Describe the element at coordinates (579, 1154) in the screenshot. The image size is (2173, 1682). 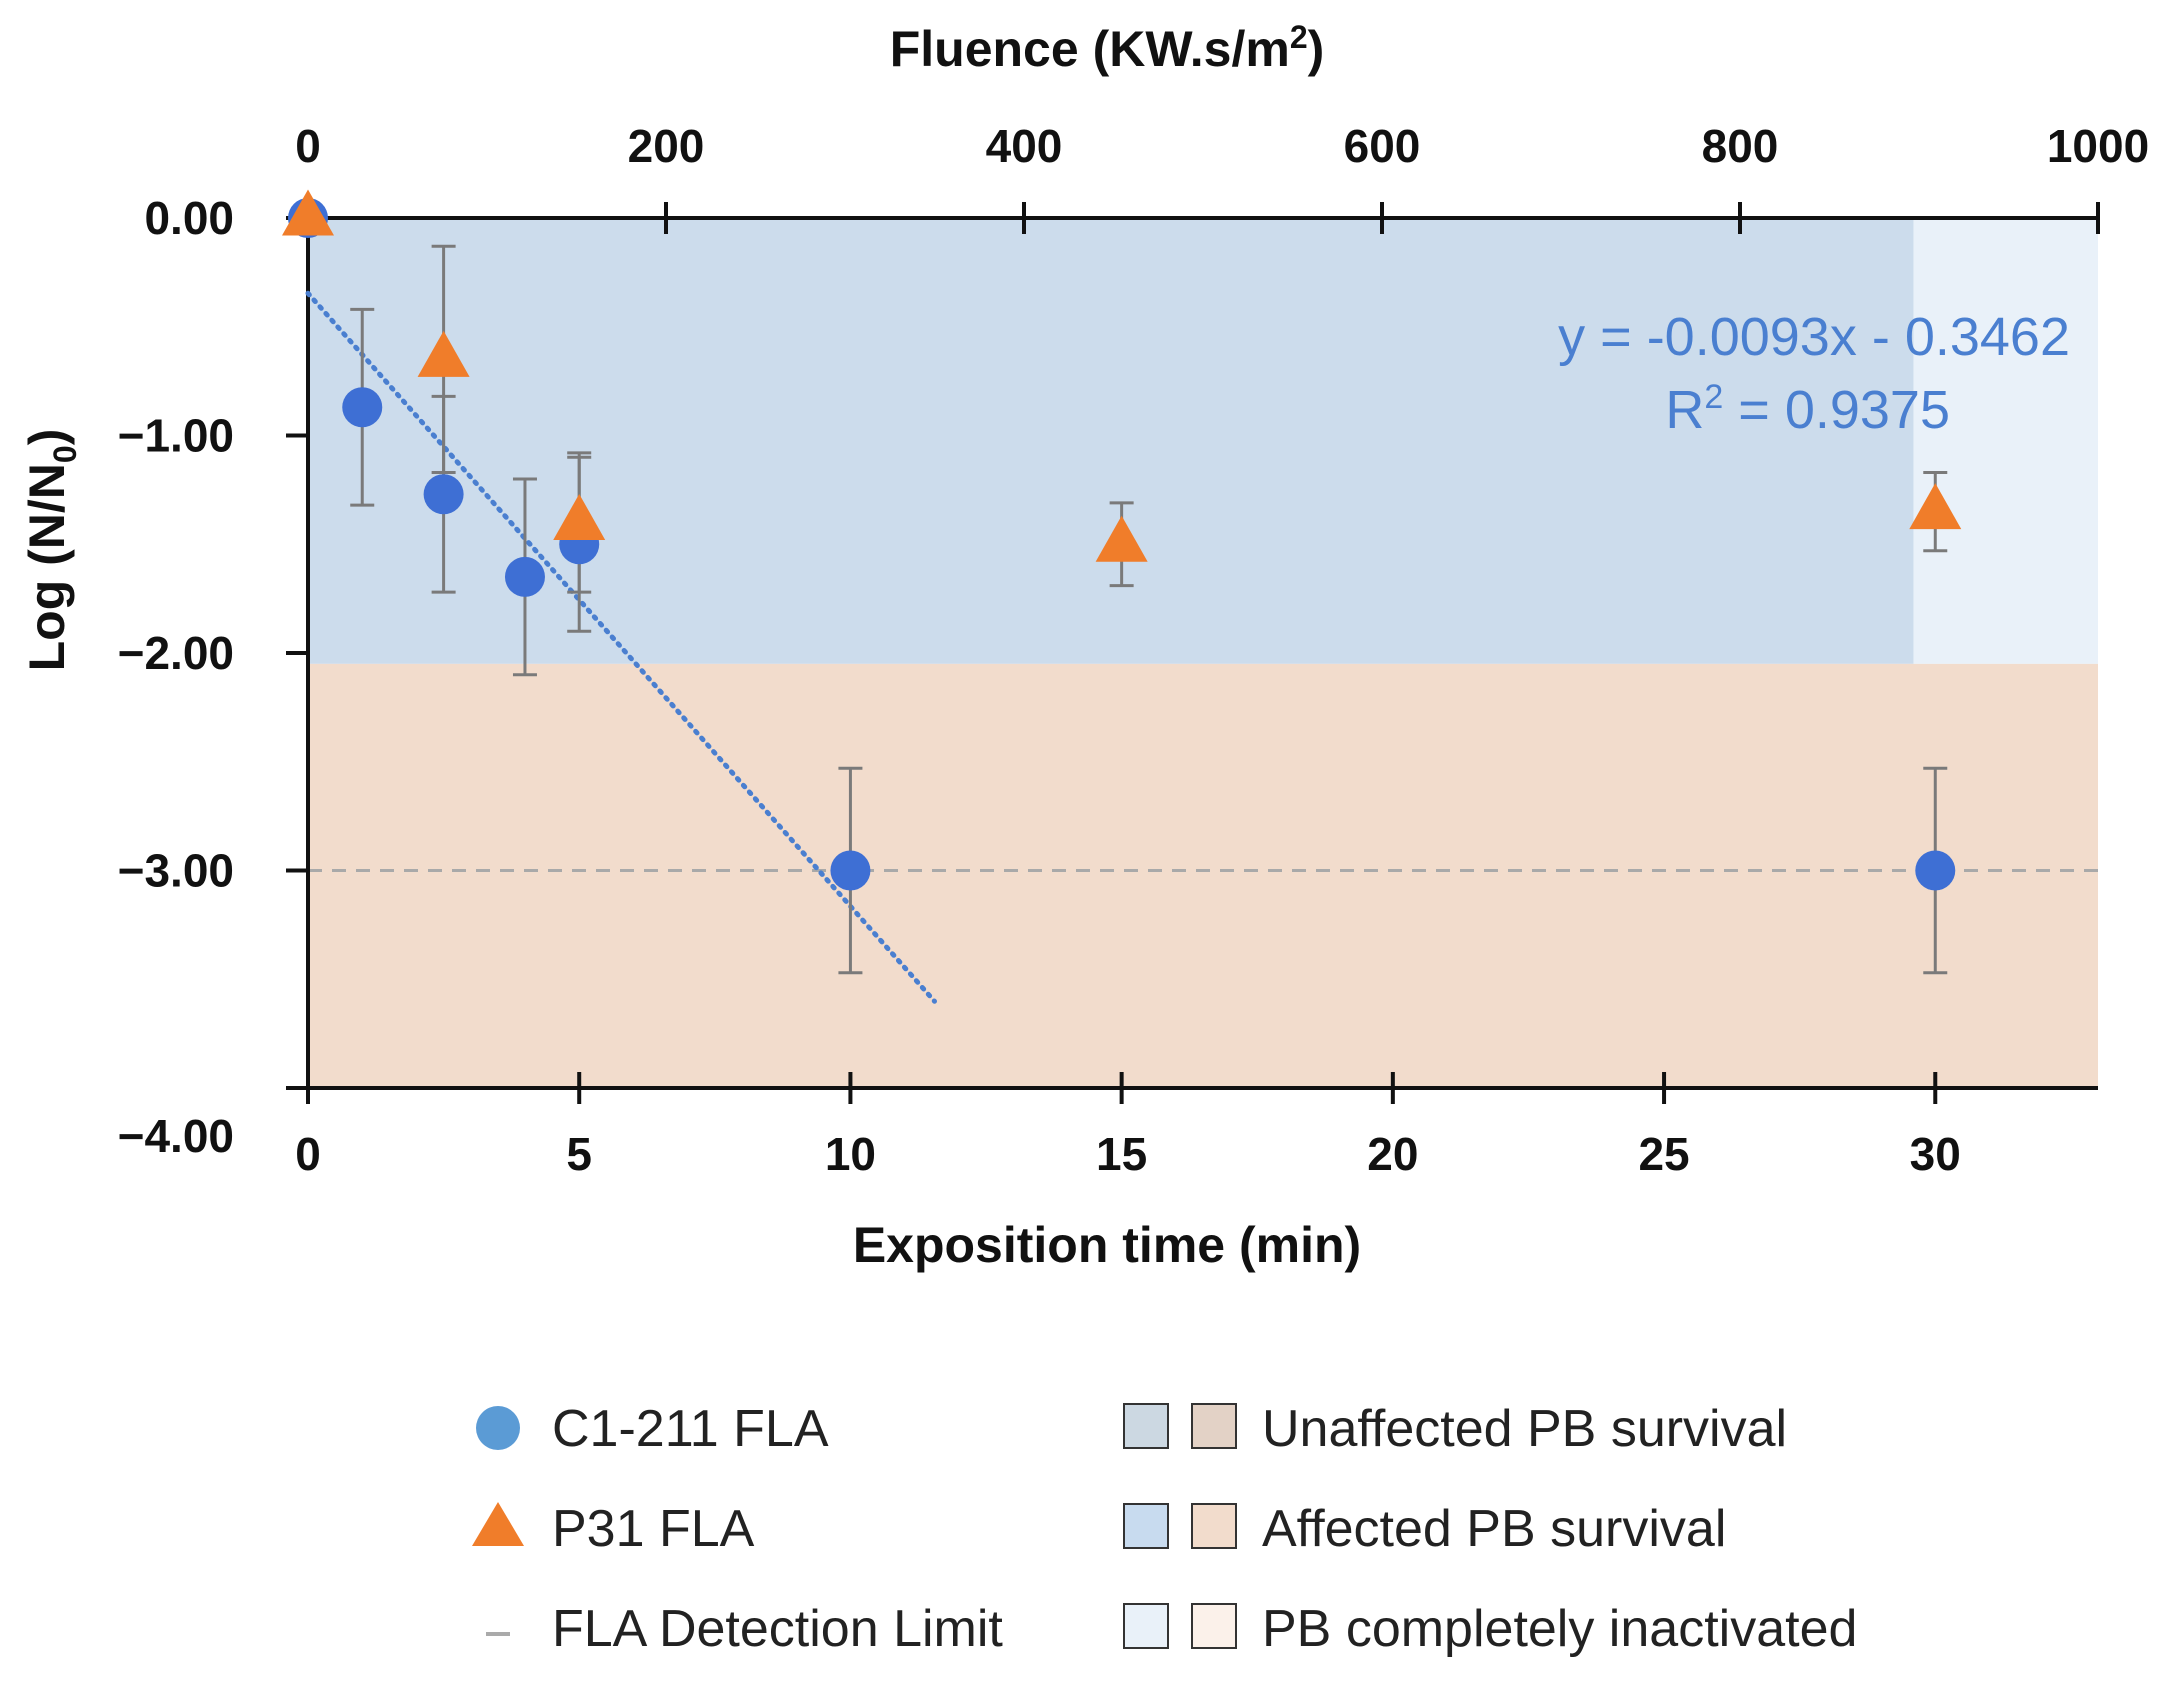
I see `bottom-tick-label: 5` at that location.